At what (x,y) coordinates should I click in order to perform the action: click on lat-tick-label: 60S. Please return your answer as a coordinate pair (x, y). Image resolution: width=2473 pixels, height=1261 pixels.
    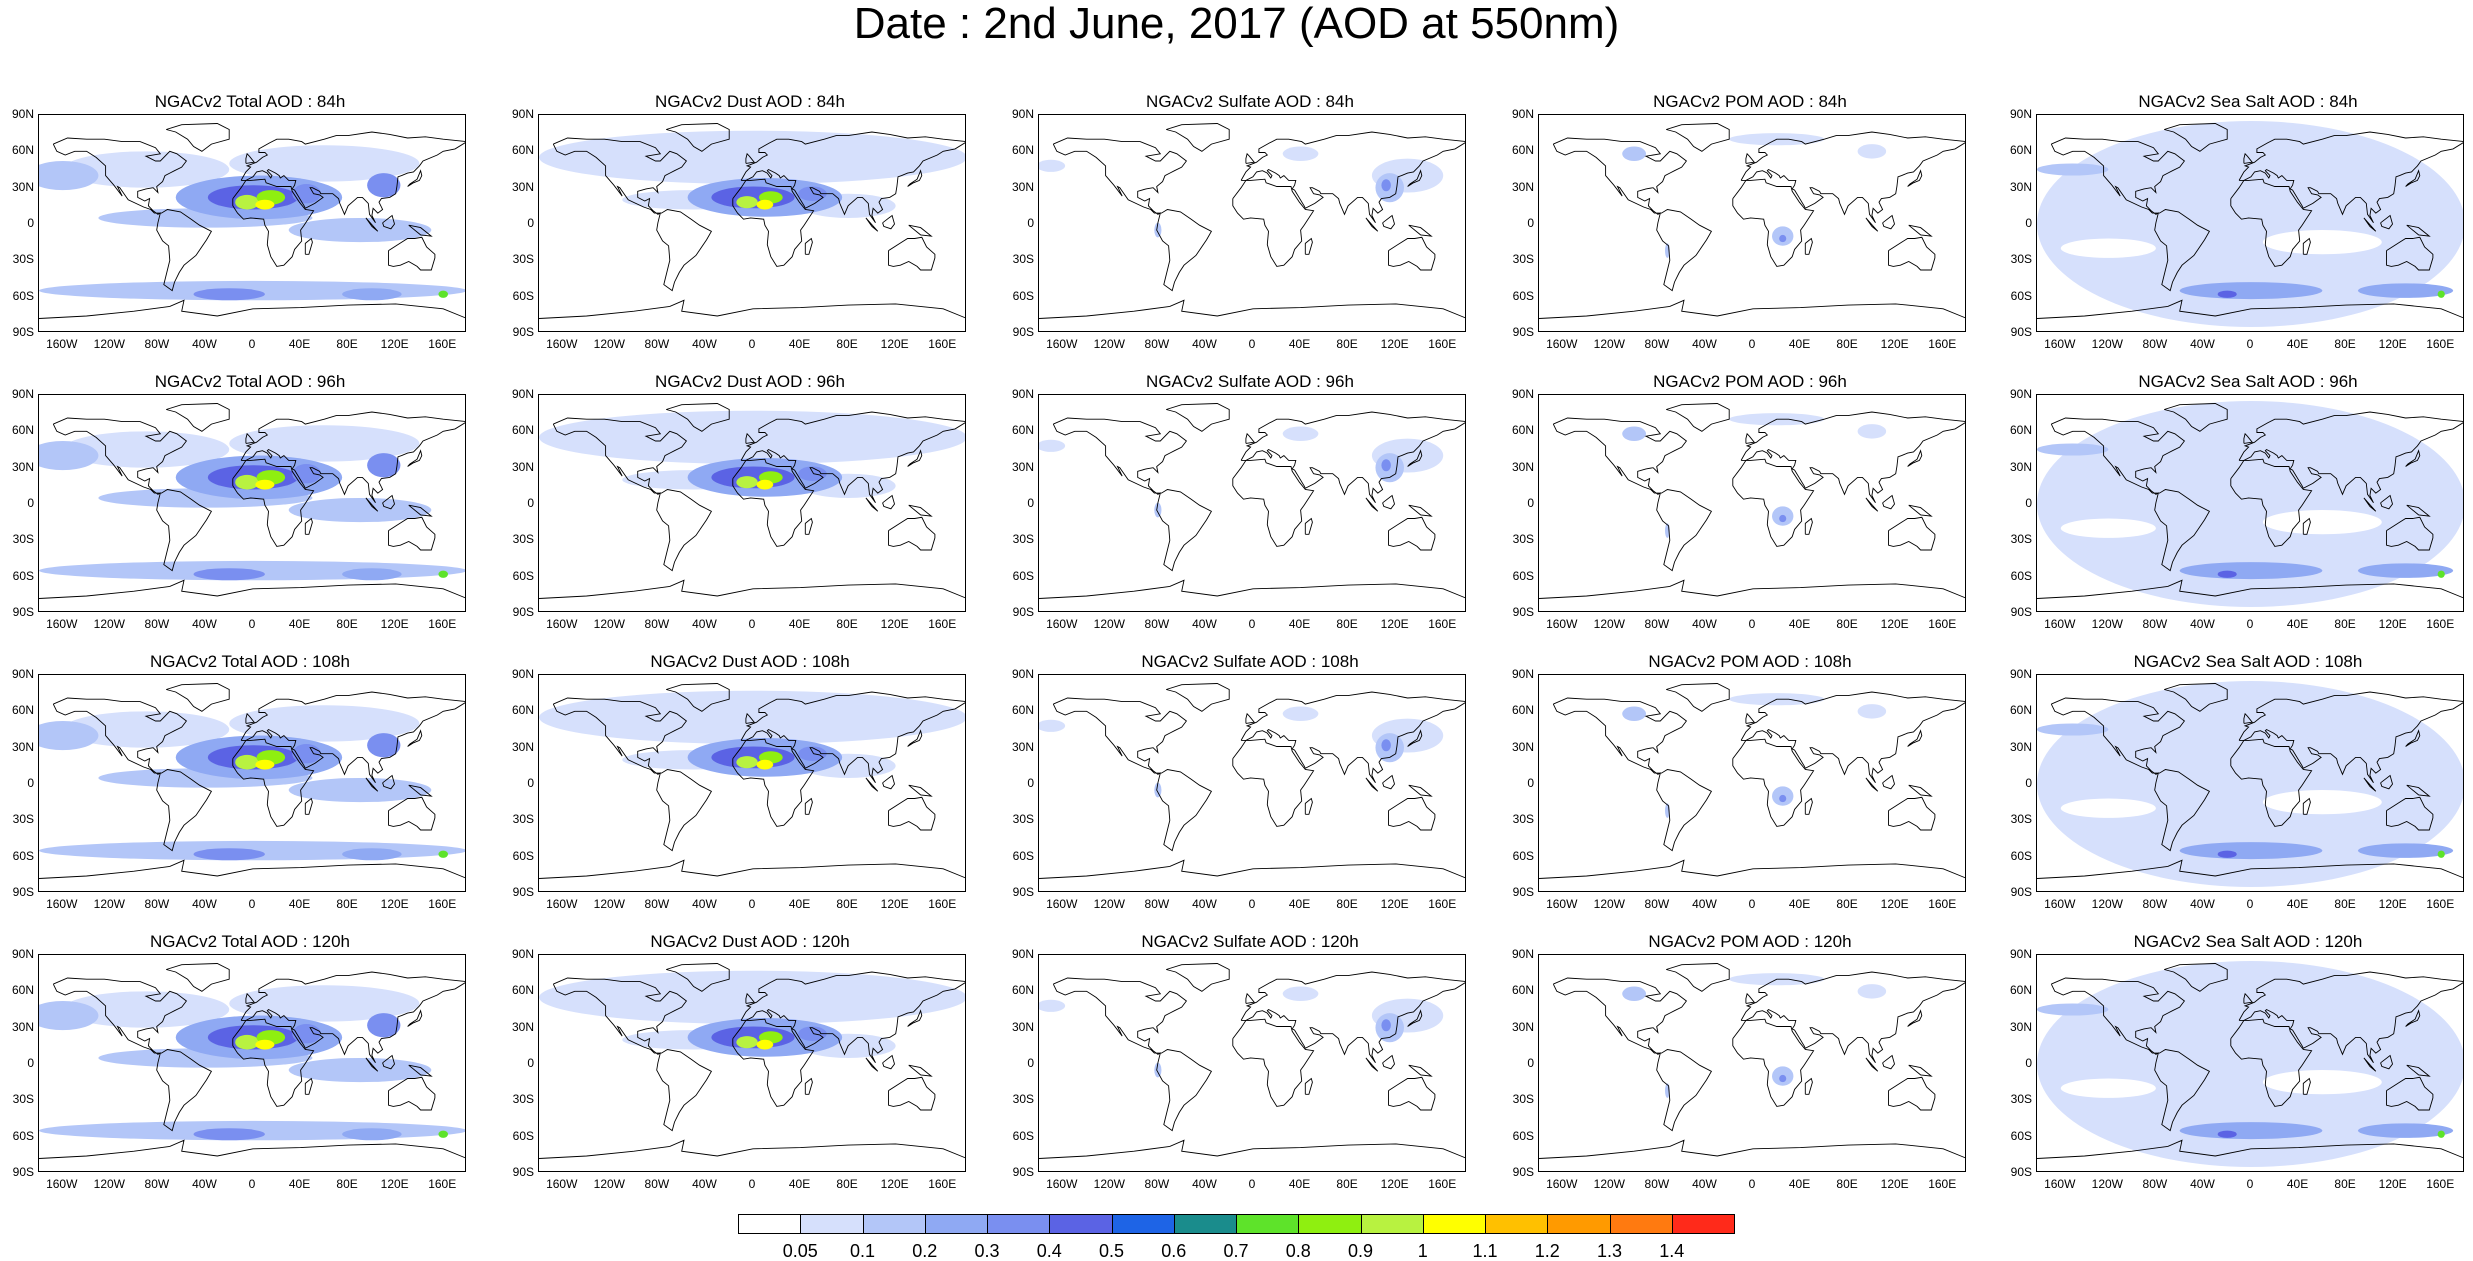
    Looking at the image, I should click on (523, 1135).